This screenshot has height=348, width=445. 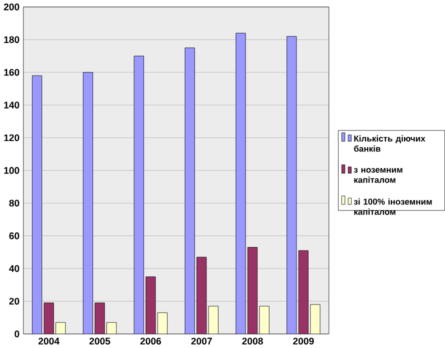 I want to click on y-tick-label: 180, so click(x=12, y=40).